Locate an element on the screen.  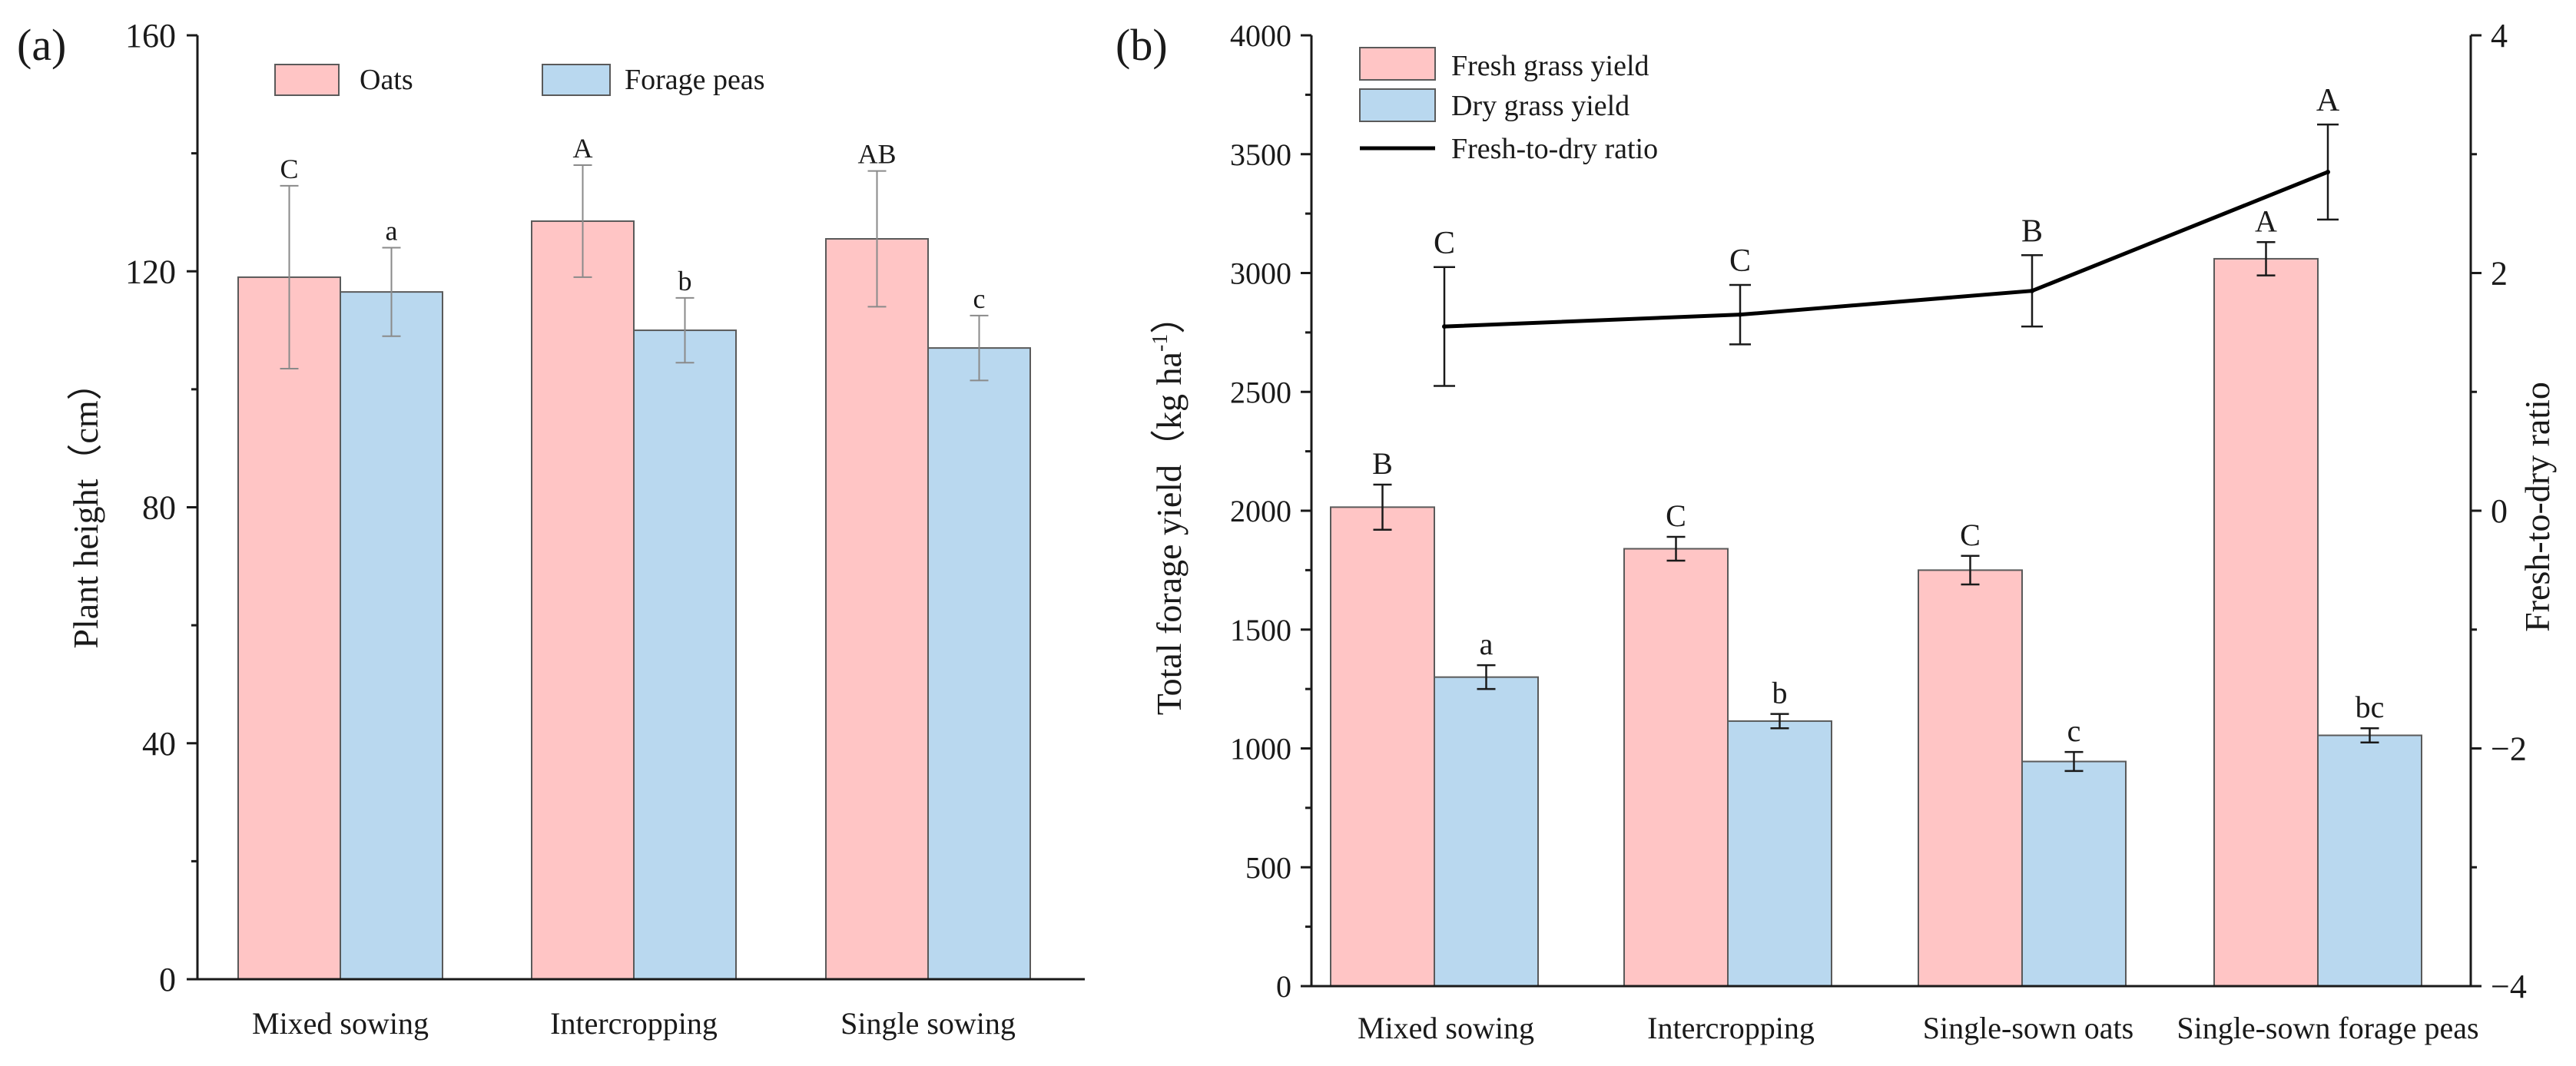
legend-oats-label: Oats is located at coordinates (386, 80).